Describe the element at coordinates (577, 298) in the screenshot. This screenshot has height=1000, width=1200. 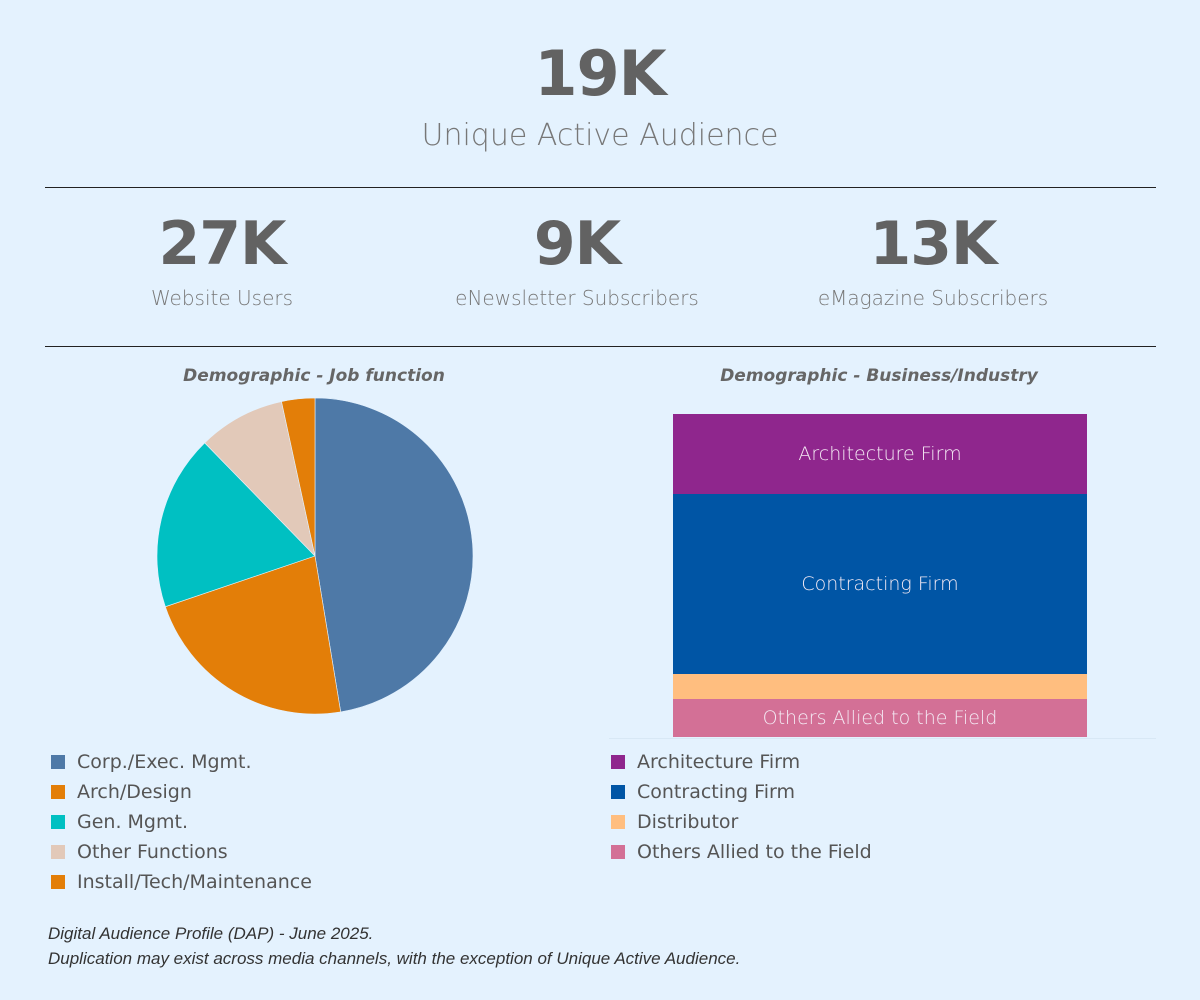
I see `kpi-label: eNewsletter Subscribers` at that location.